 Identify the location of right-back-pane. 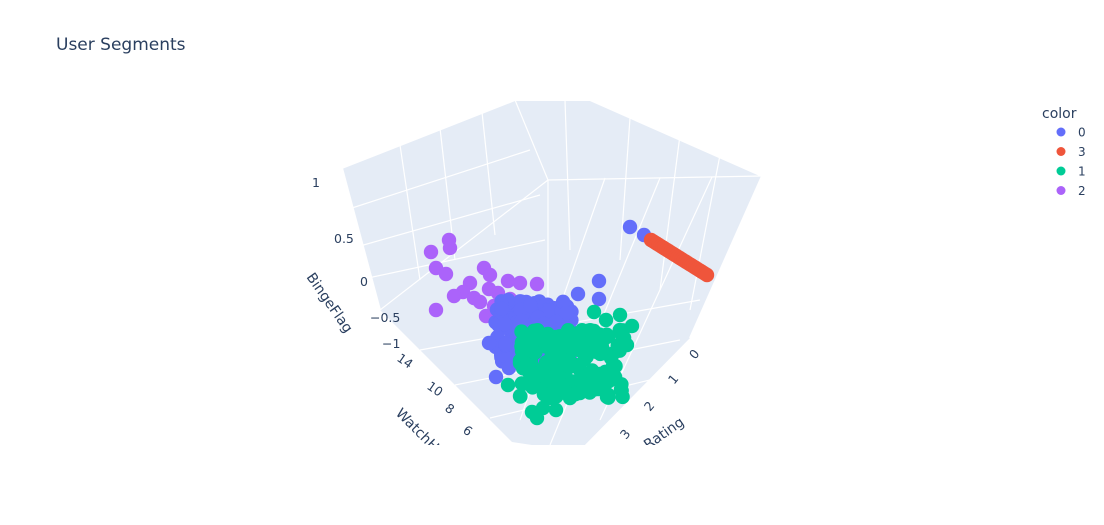
(676, 219).